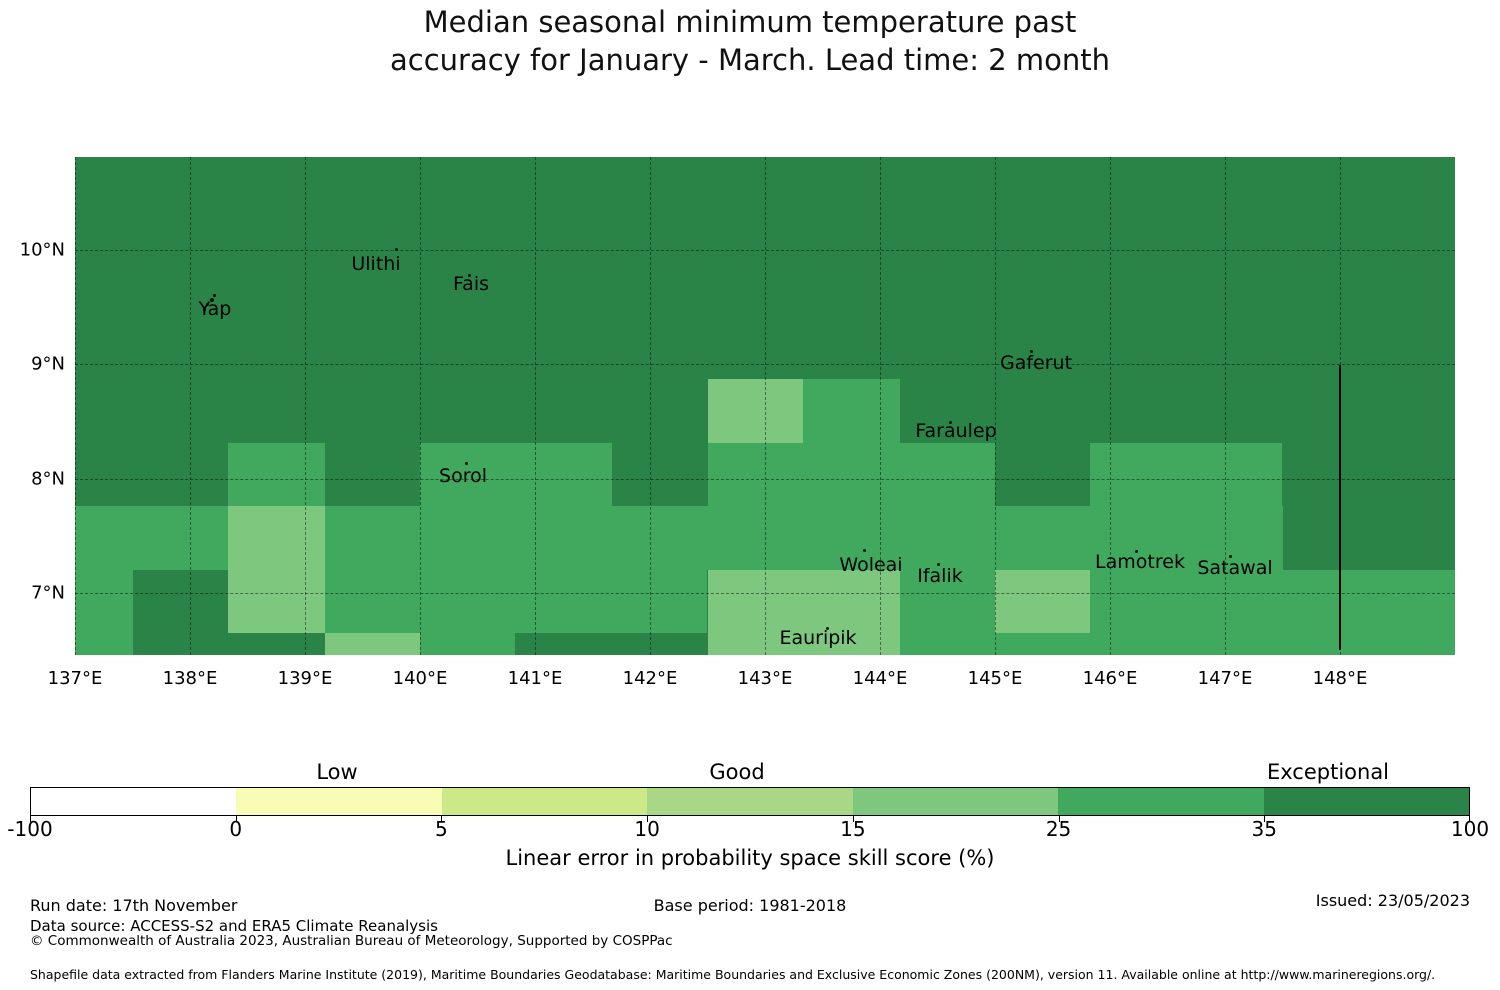  I want to click on island-label-sorol: Sorol, so click(463, 476).